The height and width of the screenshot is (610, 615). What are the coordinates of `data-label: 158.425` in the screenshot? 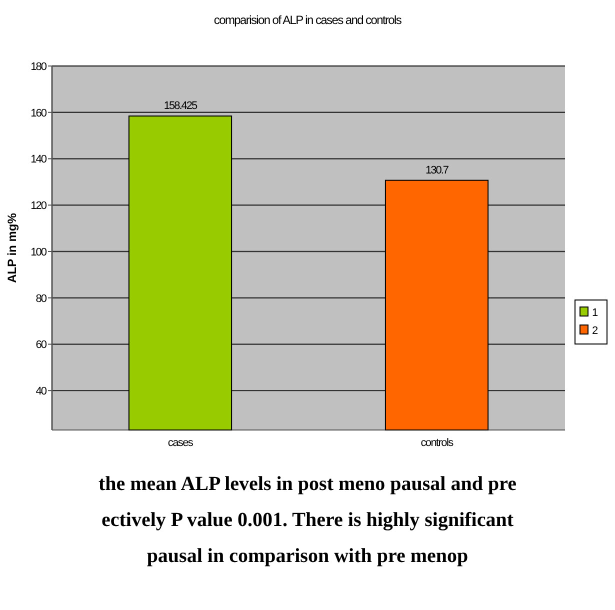 It's located at (181, 106).